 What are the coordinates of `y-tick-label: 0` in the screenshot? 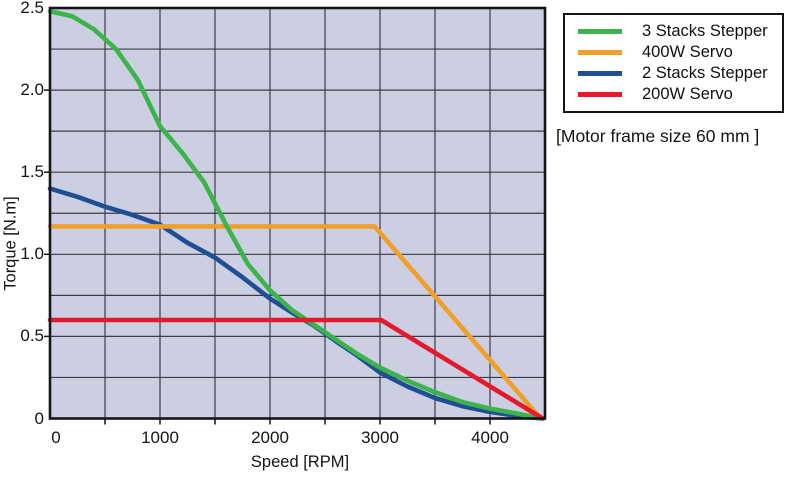 It's located at (39, 418).